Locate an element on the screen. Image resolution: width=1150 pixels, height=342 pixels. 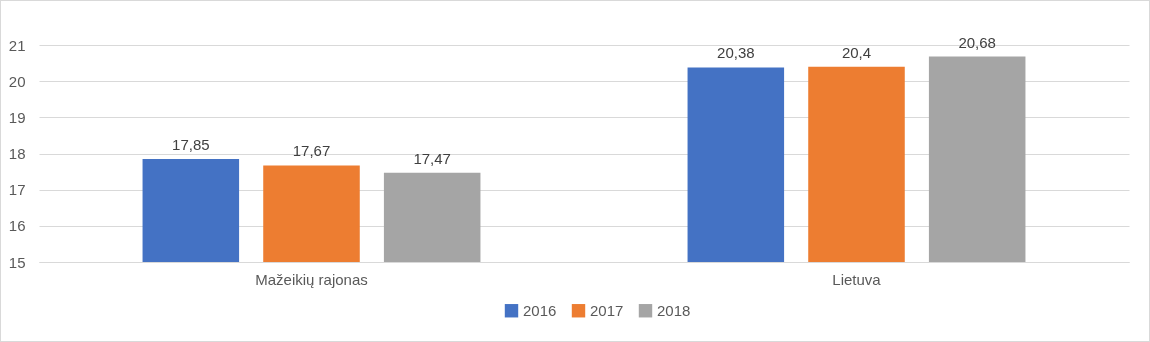
data-label: 17,85 is located at coordinates (191, 144).